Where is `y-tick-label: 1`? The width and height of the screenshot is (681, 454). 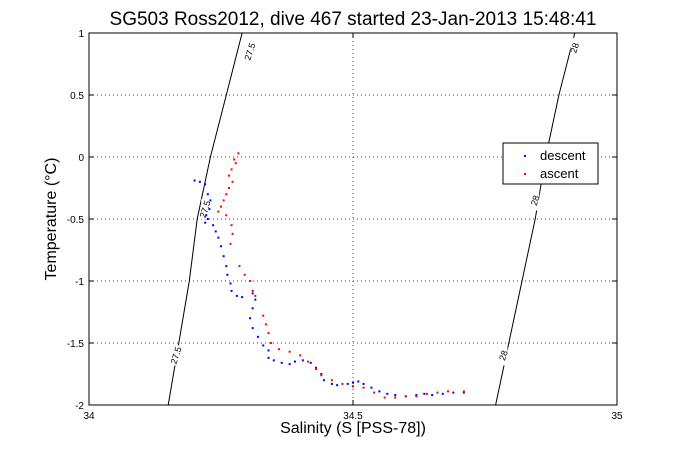 y-tick-label: 1 is located at coordinates (81, 34).